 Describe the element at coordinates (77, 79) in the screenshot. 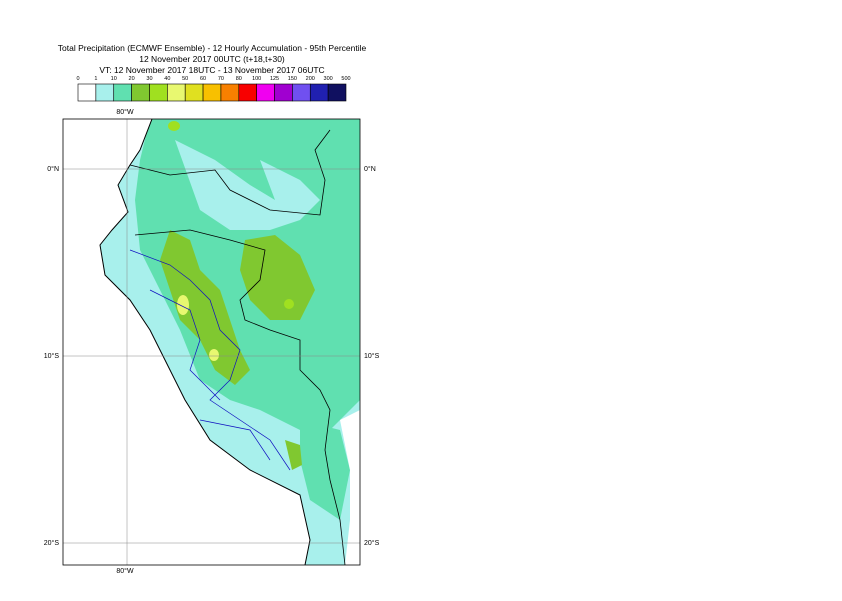

I see `legend-label: 0` at that location.